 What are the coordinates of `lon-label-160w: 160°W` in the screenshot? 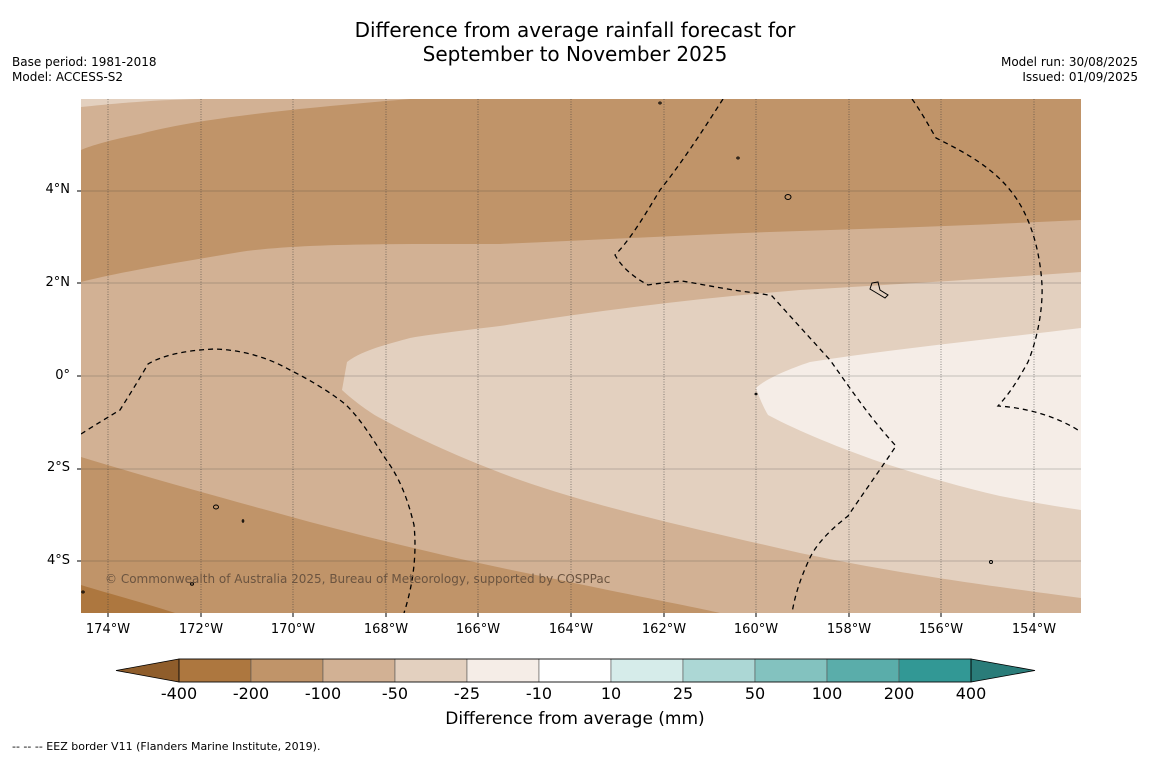 It's located at (756, 629).